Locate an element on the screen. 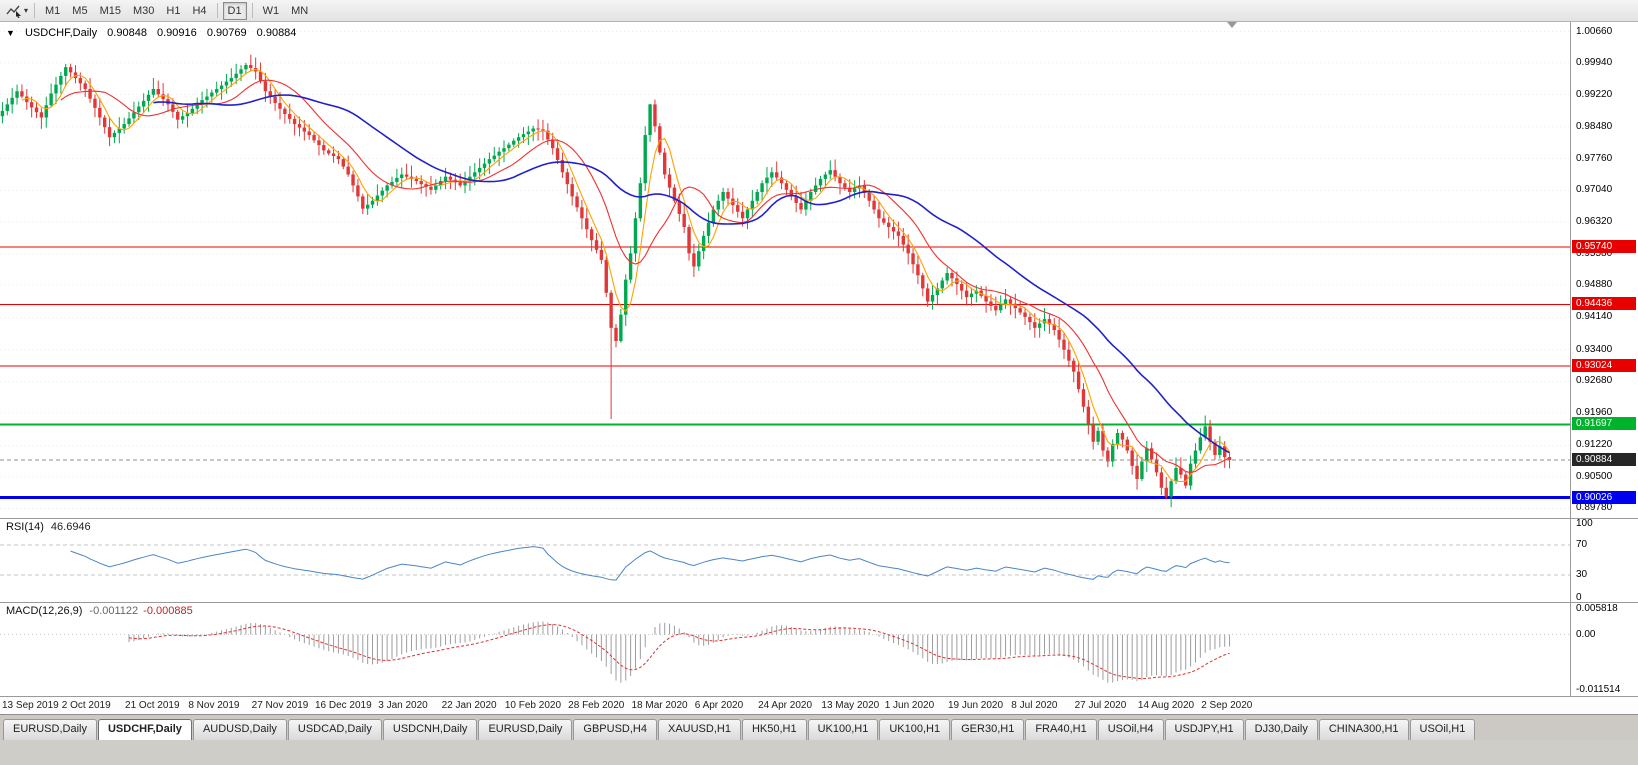  dropdown-arrow-icon: ▾ is located at coordinates (26, 10).